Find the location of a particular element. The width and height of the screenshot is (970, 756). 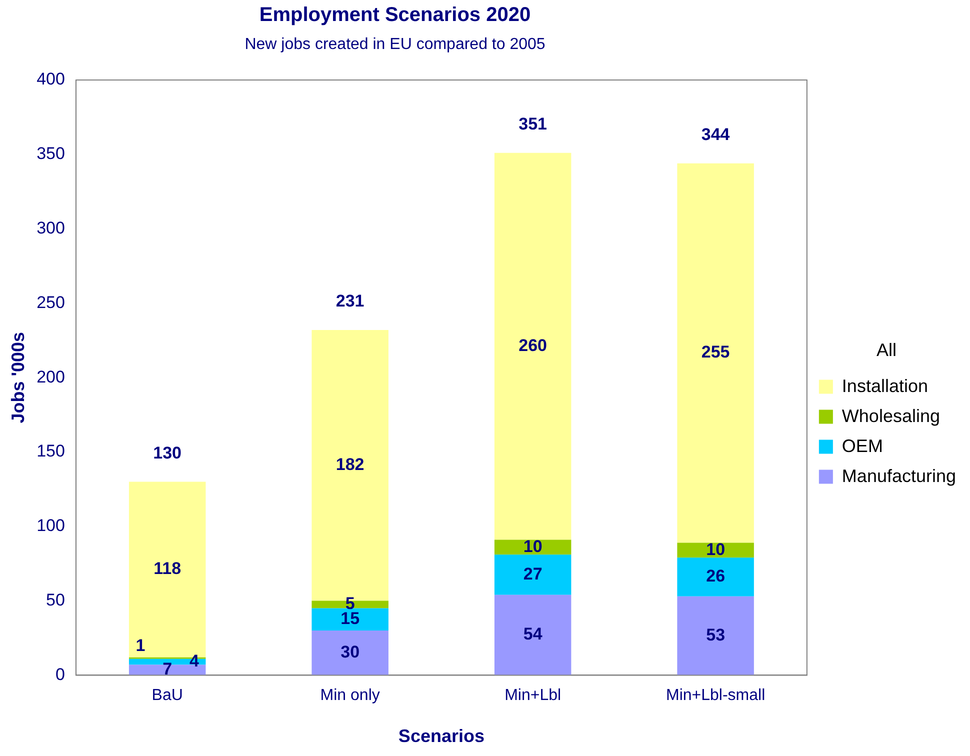

y-tick-label: 250 is located at coordinates (50, 302).